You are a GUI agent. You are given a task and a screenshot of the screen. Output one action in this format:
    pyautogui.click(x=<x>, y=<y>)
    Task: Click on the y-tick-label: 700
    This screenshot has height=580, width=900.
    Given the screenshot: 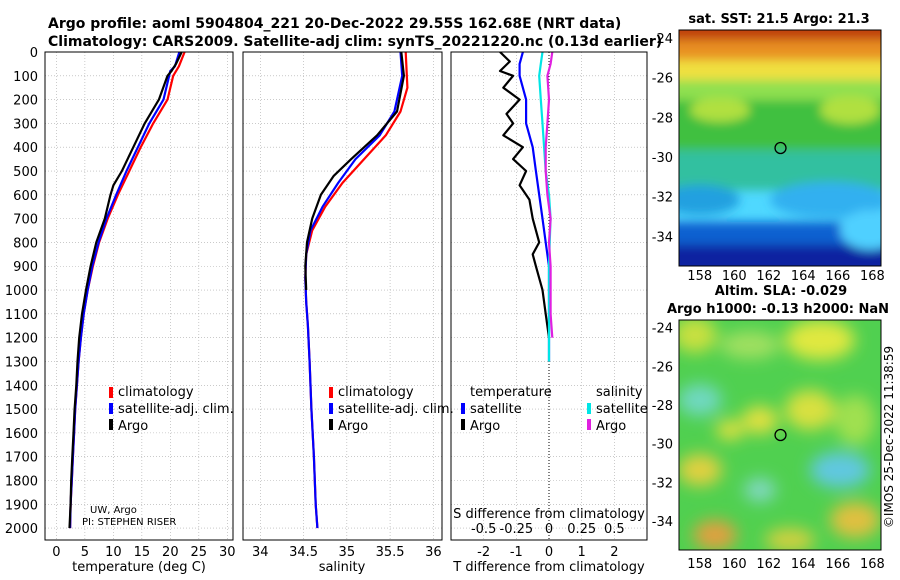 What is the action you would take?
    pyautogui.click(x=25, y=220)
    